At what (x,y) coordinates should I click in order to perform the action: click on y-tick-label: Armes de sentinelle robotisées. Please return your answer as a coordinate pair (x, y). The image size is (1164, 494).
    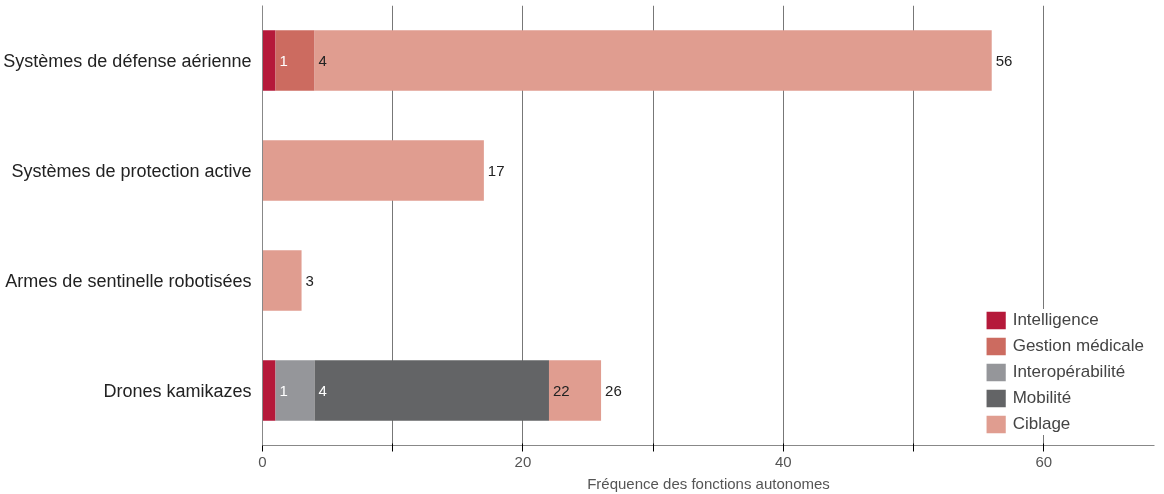
    Looking at the image, I should click on (128, 280).